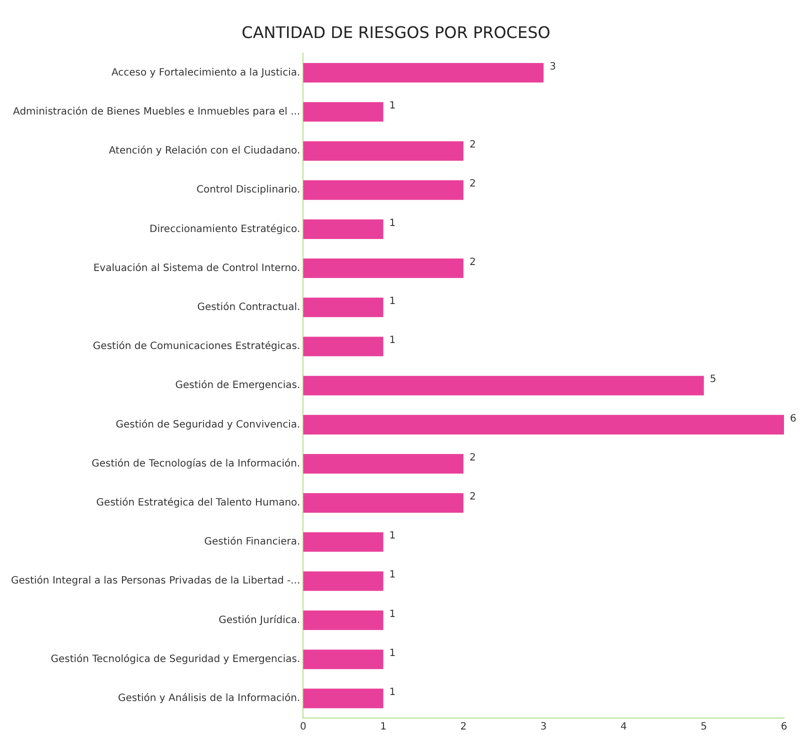  Describe the element at coordinates (553, 66) in the screenshot. I see `data-label: 3` at that location.